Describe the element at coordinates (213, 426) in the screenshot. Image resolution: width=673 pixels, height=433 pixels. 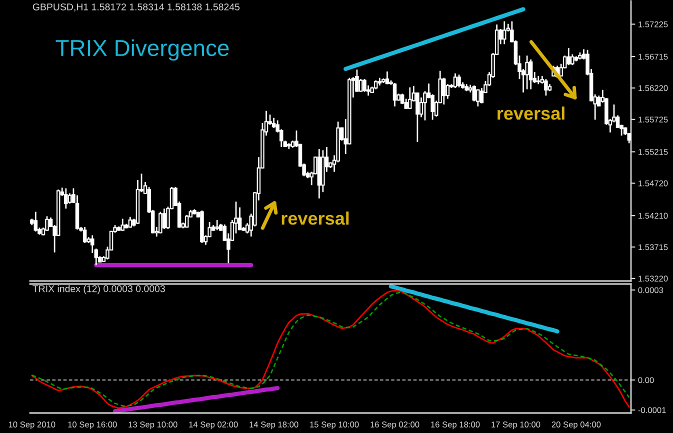
I see `x-tick-label: 14 Sep 02:00` at that location.